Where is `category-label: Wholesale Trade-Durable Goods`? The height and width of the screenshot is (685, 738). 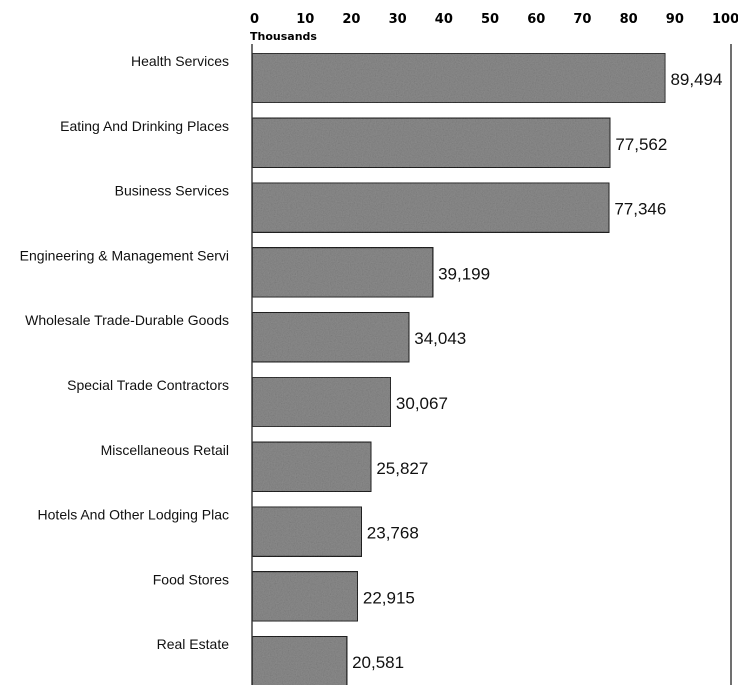
category-label: Wholesale Trade-Durable Goods is located at coordinates (127, 320).